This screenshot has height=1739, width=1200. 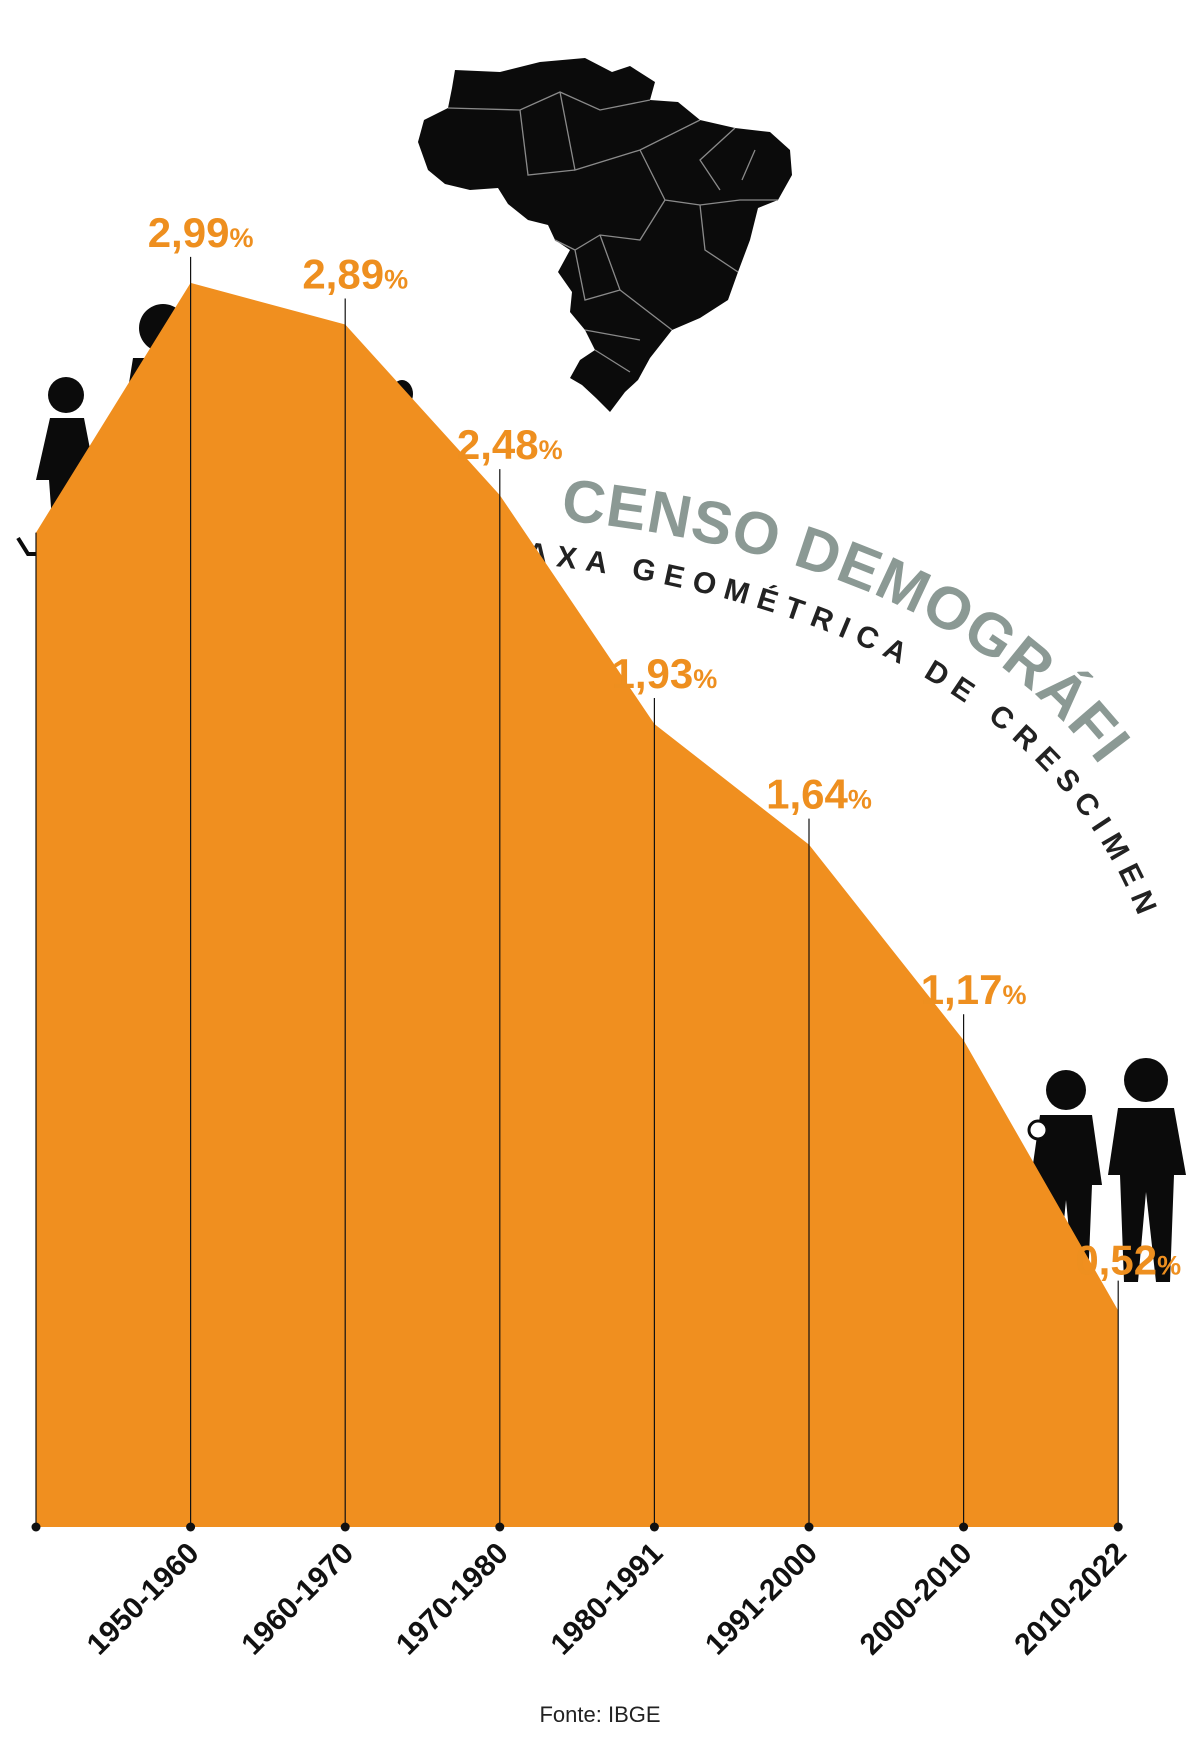 I want to click on source-note: Fonte: IBGE, so click(x=599, y=1714).